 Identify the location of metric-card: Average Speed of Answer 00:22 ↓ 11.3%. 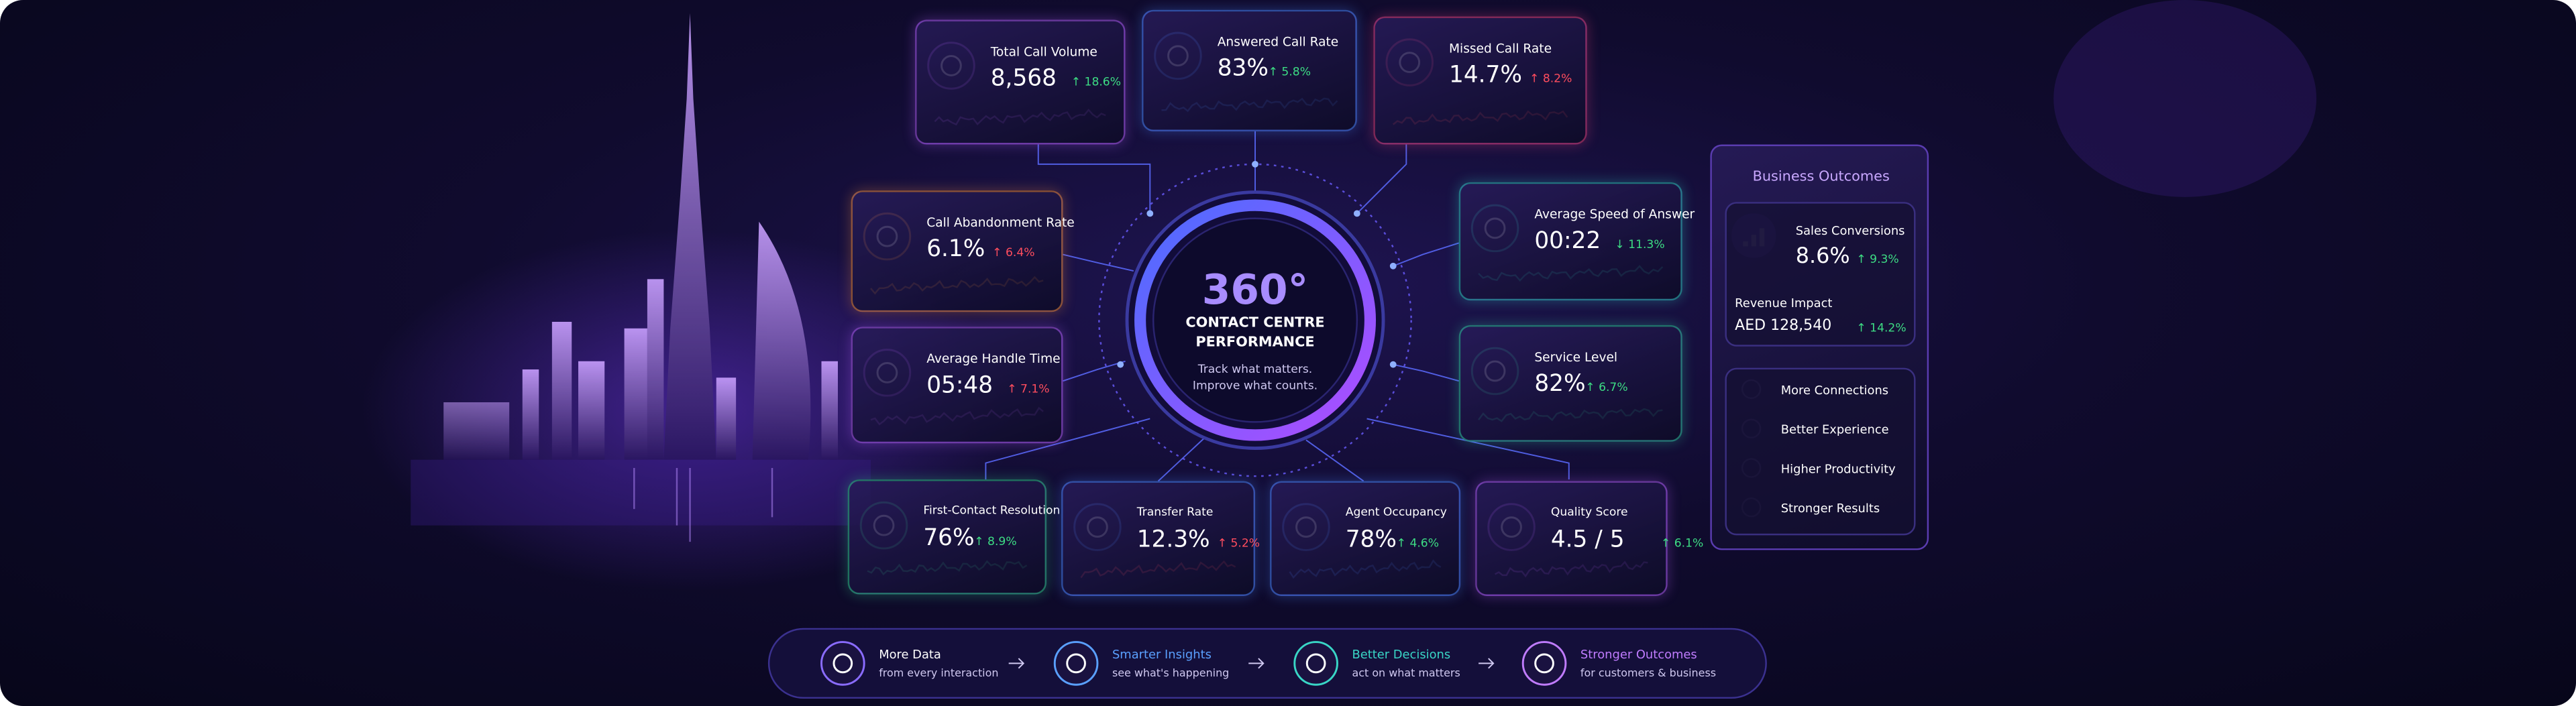
(1576, 241).